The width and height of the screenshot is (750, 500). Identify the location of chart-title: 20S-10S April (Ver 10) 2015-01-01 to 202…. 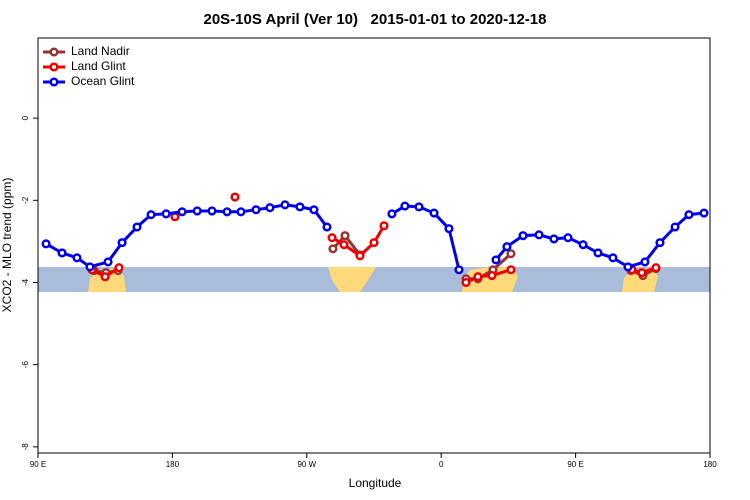
(375, 19).